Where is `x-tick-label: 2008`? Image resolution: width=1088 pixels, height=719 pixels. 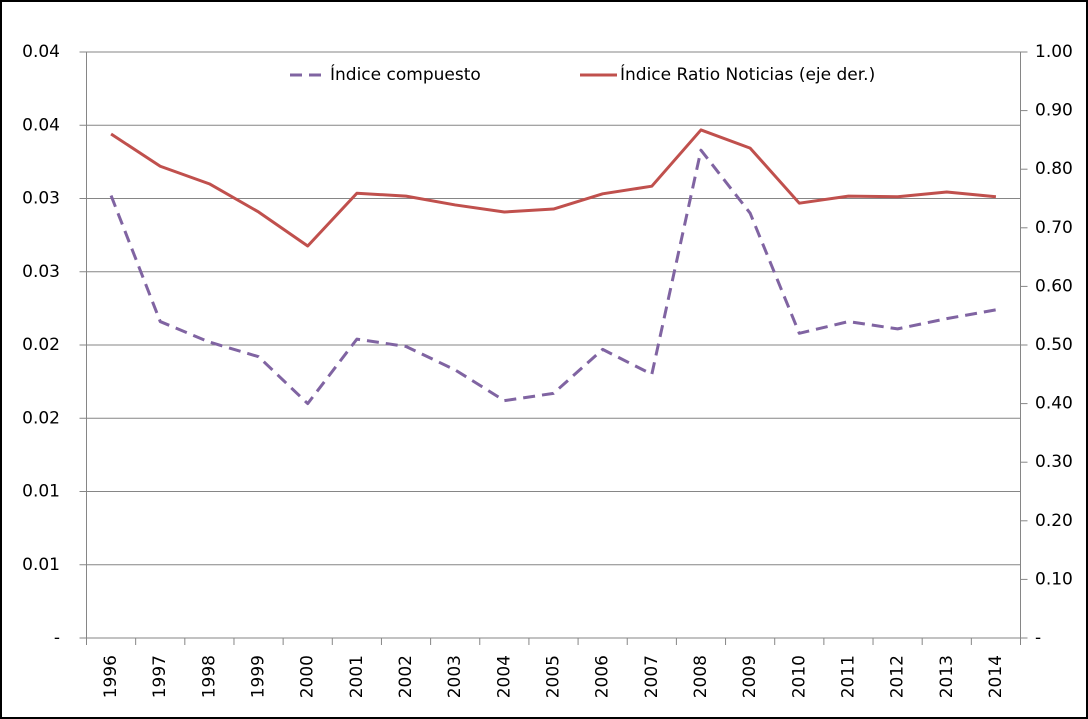
x-tick-label: 2008 is located at coordinates (701, 676).